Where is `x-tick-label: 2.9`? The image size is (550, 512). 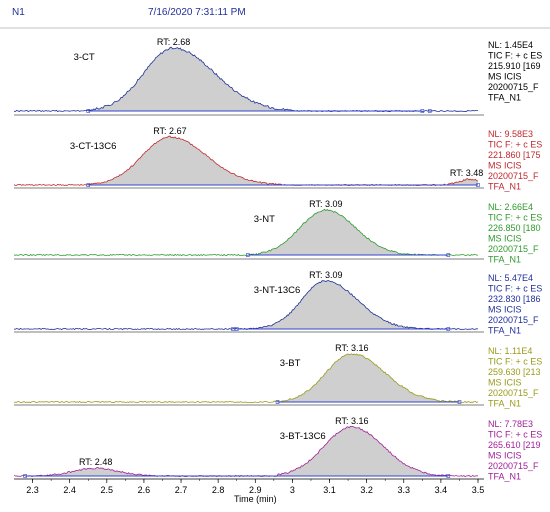
x-tick-label: 2.9 is located at coordinates (255, 490).